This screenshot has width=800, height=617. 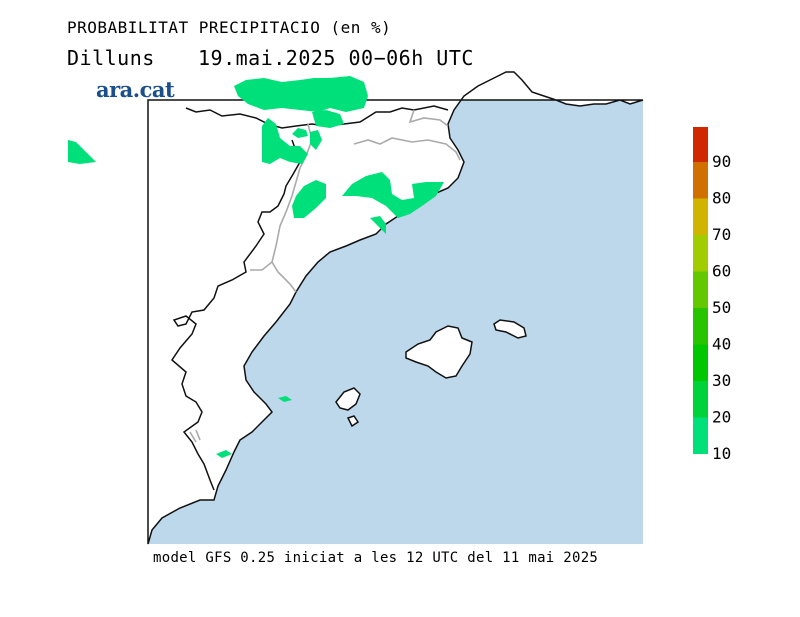 What do you see at coordinates (721, 453) in the screenshot?
I see `colorbar-label: 10` at bounding box center [721, 453].